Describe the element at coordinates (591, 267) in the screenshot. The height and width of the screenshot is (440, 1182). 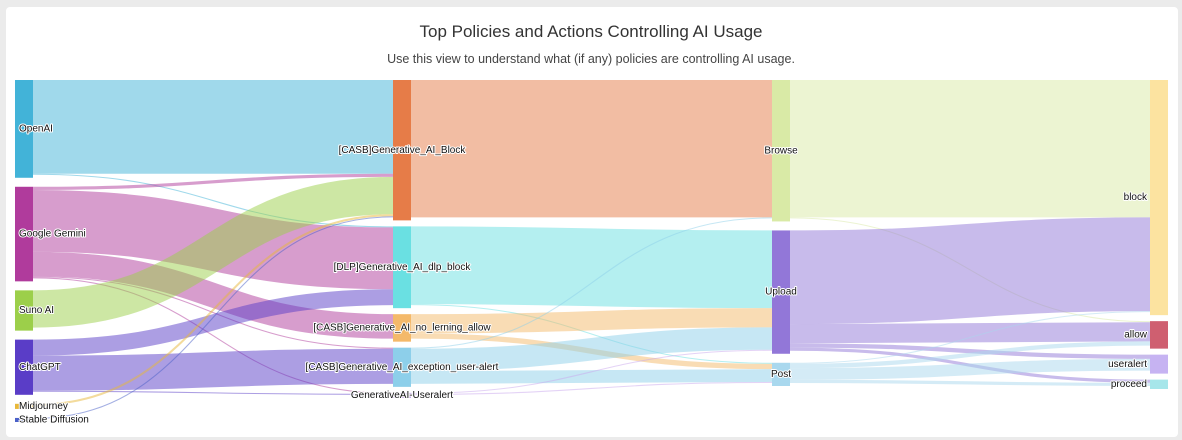
I see `sankey-link-dlp_block-to-upload` at that location.